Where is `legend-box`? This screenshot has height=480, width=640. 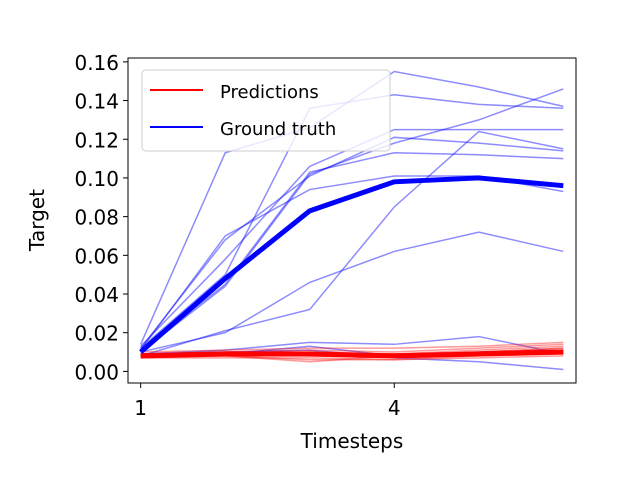
legend-box is located at coordinates (266, 110).